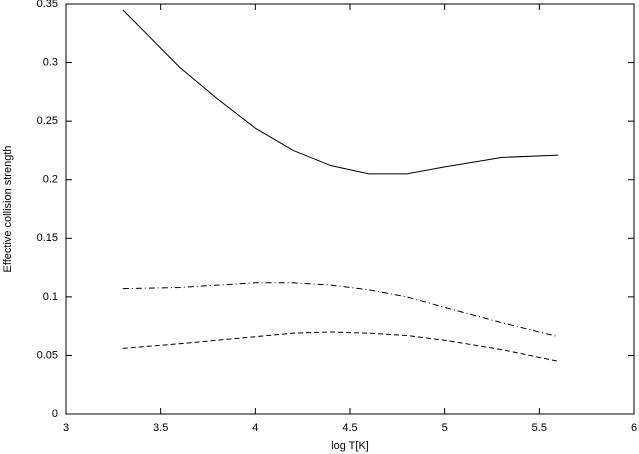  What do you see at coordinates (160, 428) in the screenshot?
I see `x-tick-label: 3.5` at bounding box center [160, 428].